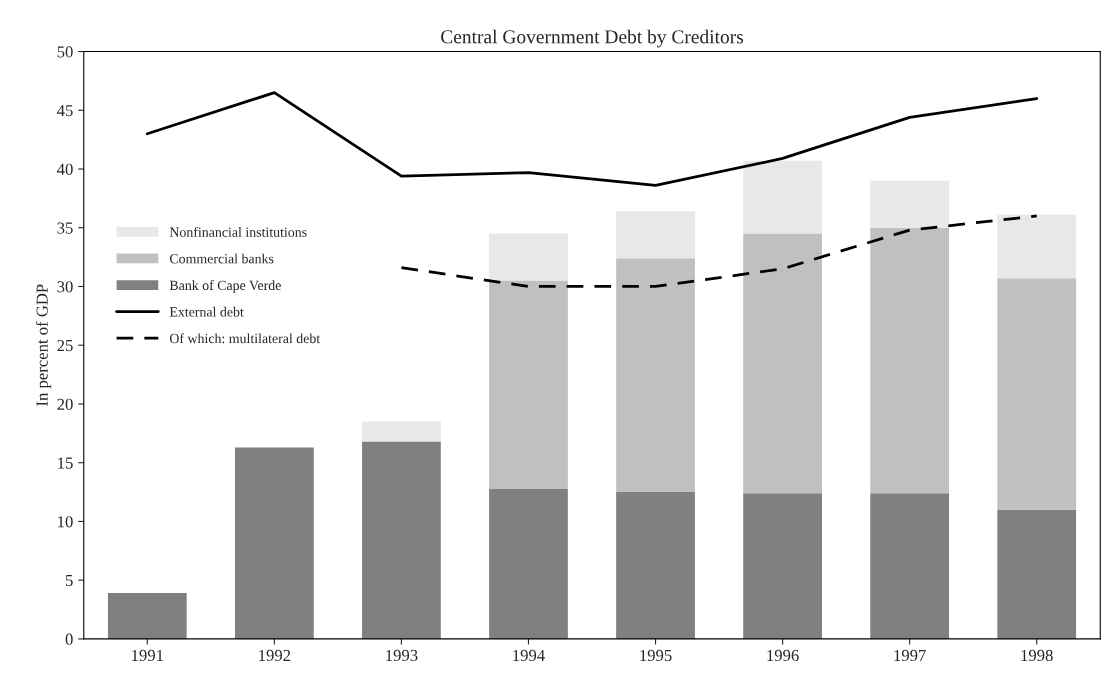 The image size is (1117, 687). Describe the element at coordinates (225, 286) in the screenshot. I see `legend-label: Bank of Cape Verde` at that location.